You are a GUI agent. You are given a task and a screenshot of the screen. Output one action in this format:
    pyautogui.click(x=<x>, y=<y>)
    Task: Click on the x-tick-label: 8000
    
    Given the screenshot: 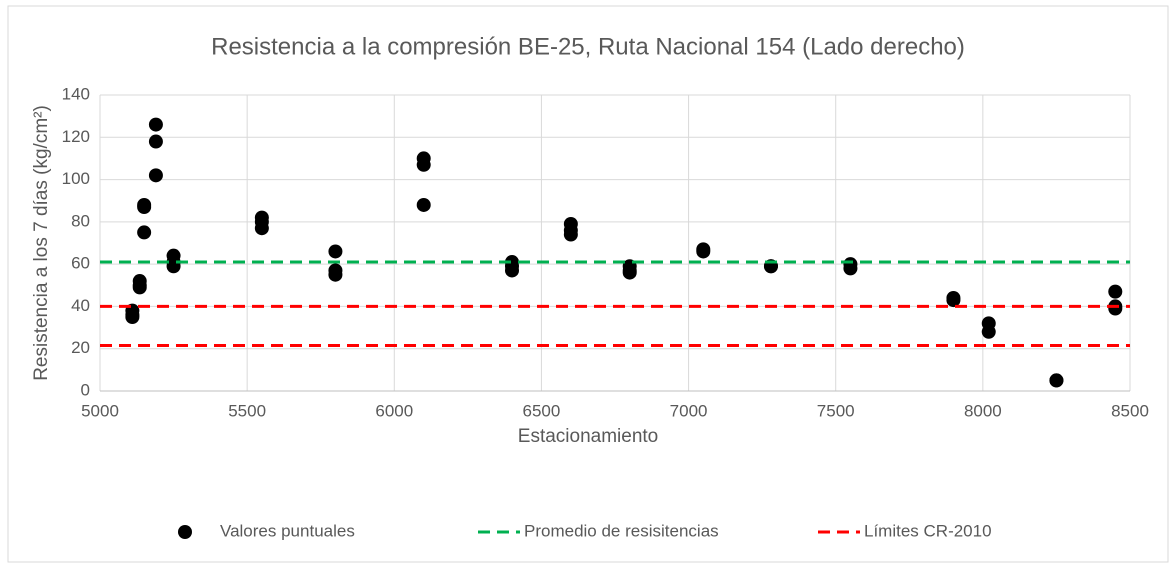 What is the action you would take?
    pyautogui.click(x=983, y=410)
    